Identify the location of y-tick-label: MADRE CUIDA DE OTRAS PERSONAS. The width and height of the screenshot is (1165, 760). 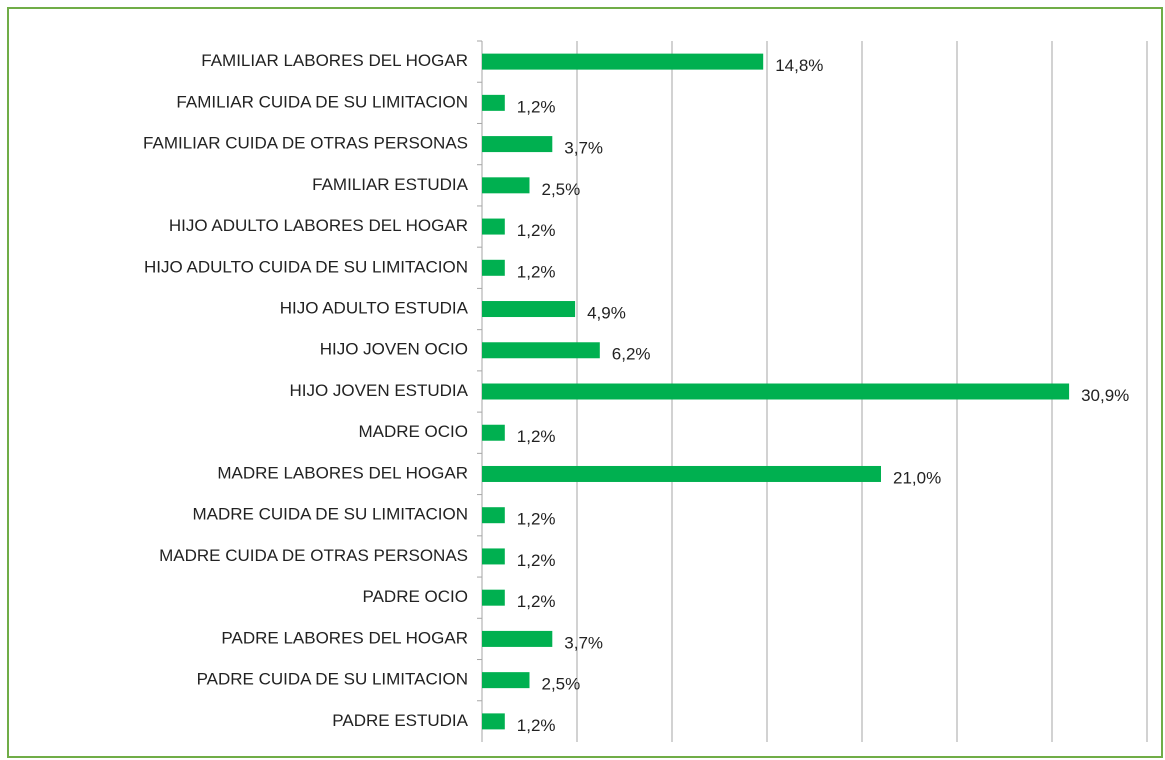
(313, 555).